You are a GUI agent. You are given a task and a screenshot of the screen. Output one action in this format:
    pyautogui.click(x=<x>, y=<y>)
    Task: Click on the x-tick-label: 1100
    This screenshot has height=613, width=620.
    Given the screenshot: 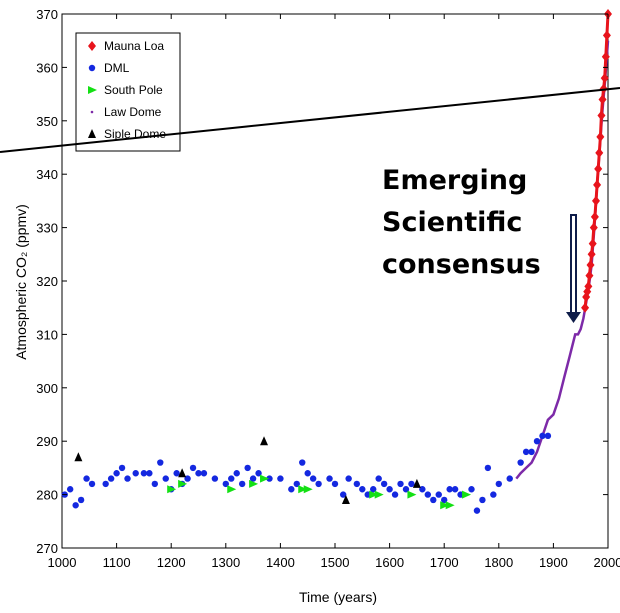 What is the action you would take?
    pyautogui.click(x=117, y=562)
    